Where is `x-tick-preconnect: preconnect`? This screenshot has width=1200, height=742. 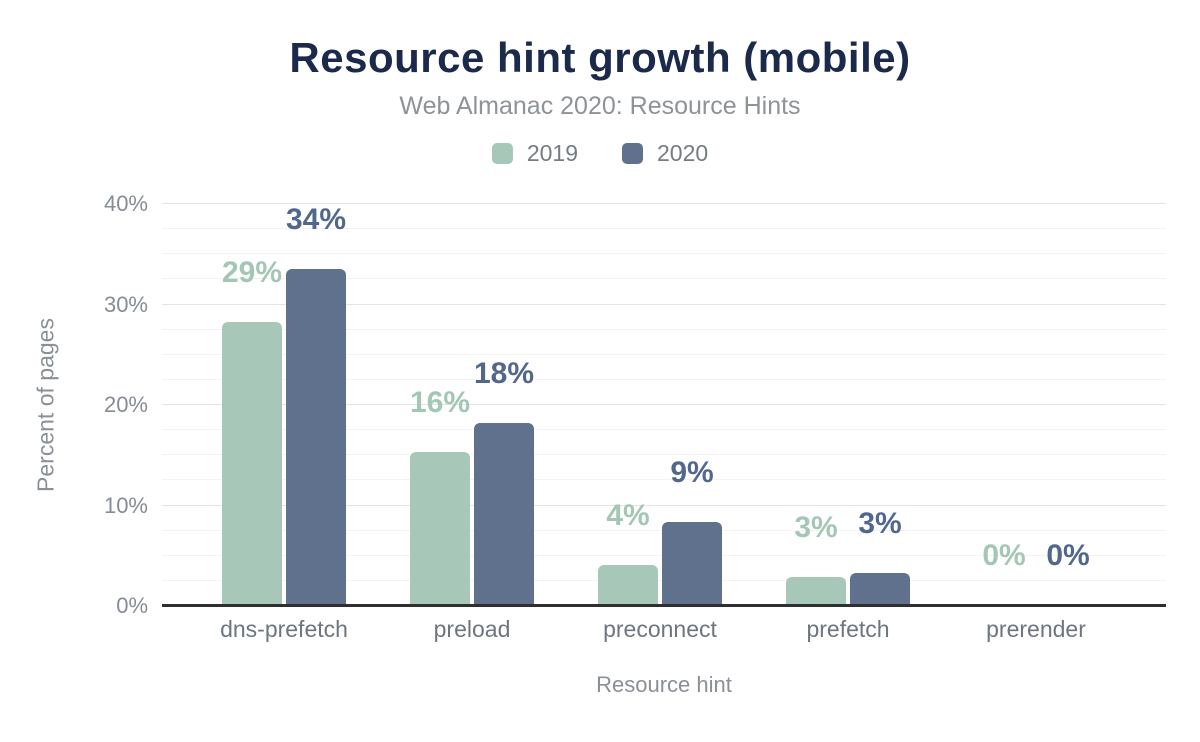
x-tick-preconnect: preconnect is located at coordinates (660, 629).